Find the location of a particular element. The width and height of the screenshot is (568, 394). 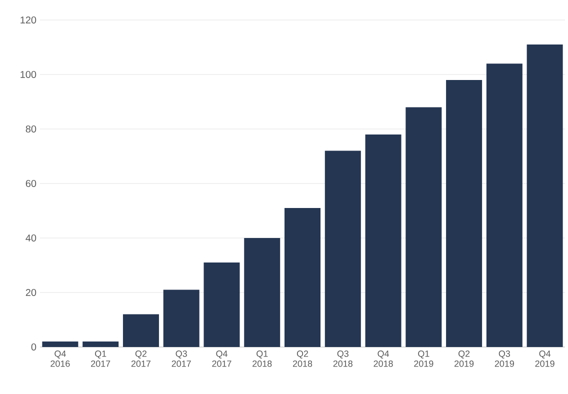

x-tick-label: Q4 2018 is located at coordinates (383, 358).